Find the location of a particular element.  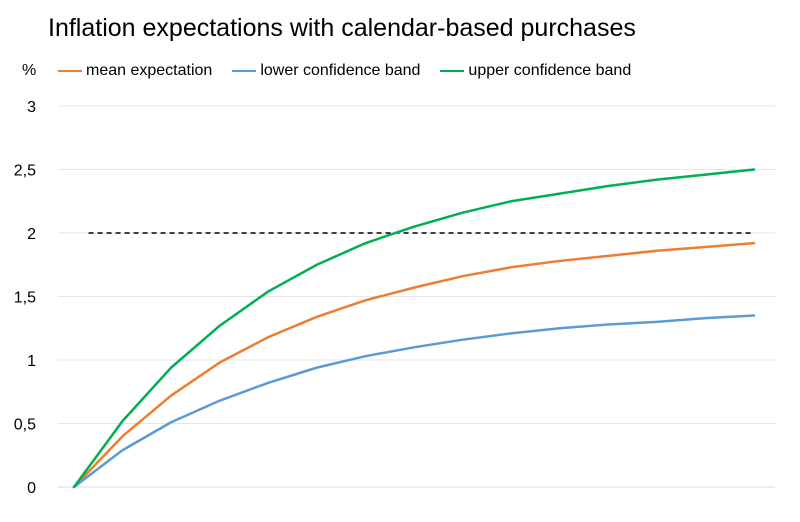

y-tick-label: 2,5 is located at coordinates (25, 171).